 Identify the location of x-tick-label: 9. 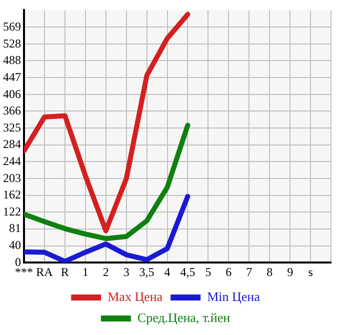
(290, 271).